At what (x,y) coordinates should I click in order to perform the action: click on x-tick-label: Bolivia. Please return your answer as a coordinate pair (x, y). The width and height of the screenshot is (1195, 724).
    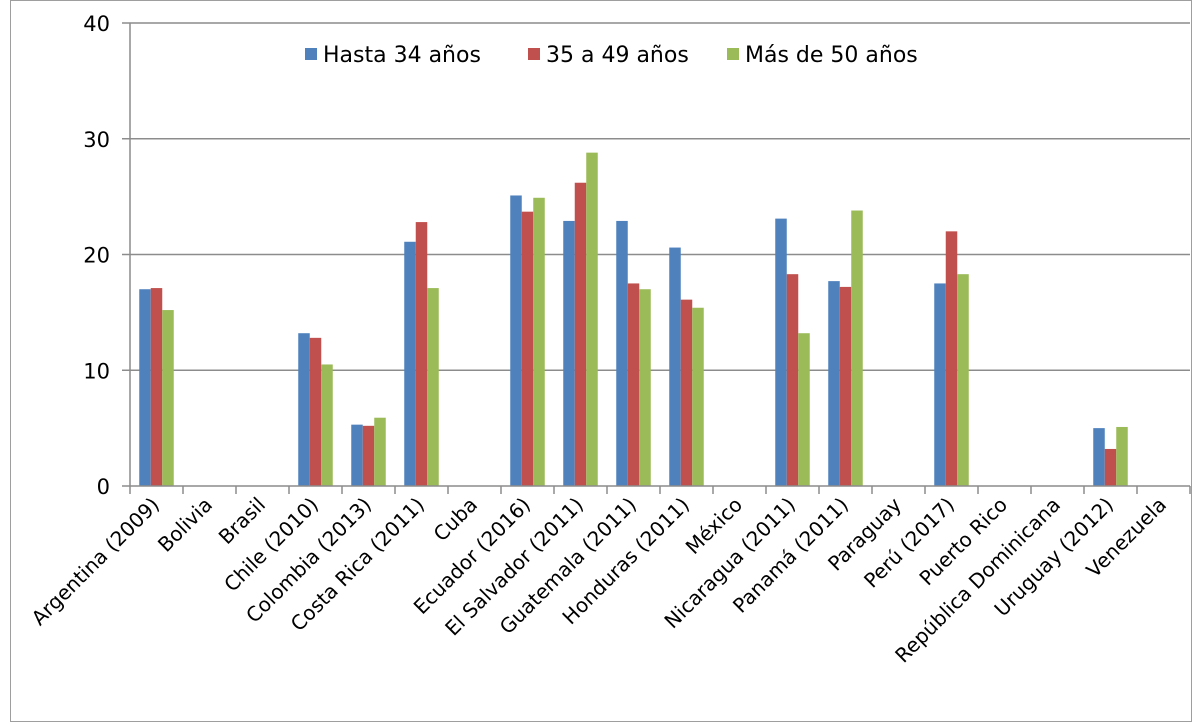
    Looking at the image, I should click on (185, 525).